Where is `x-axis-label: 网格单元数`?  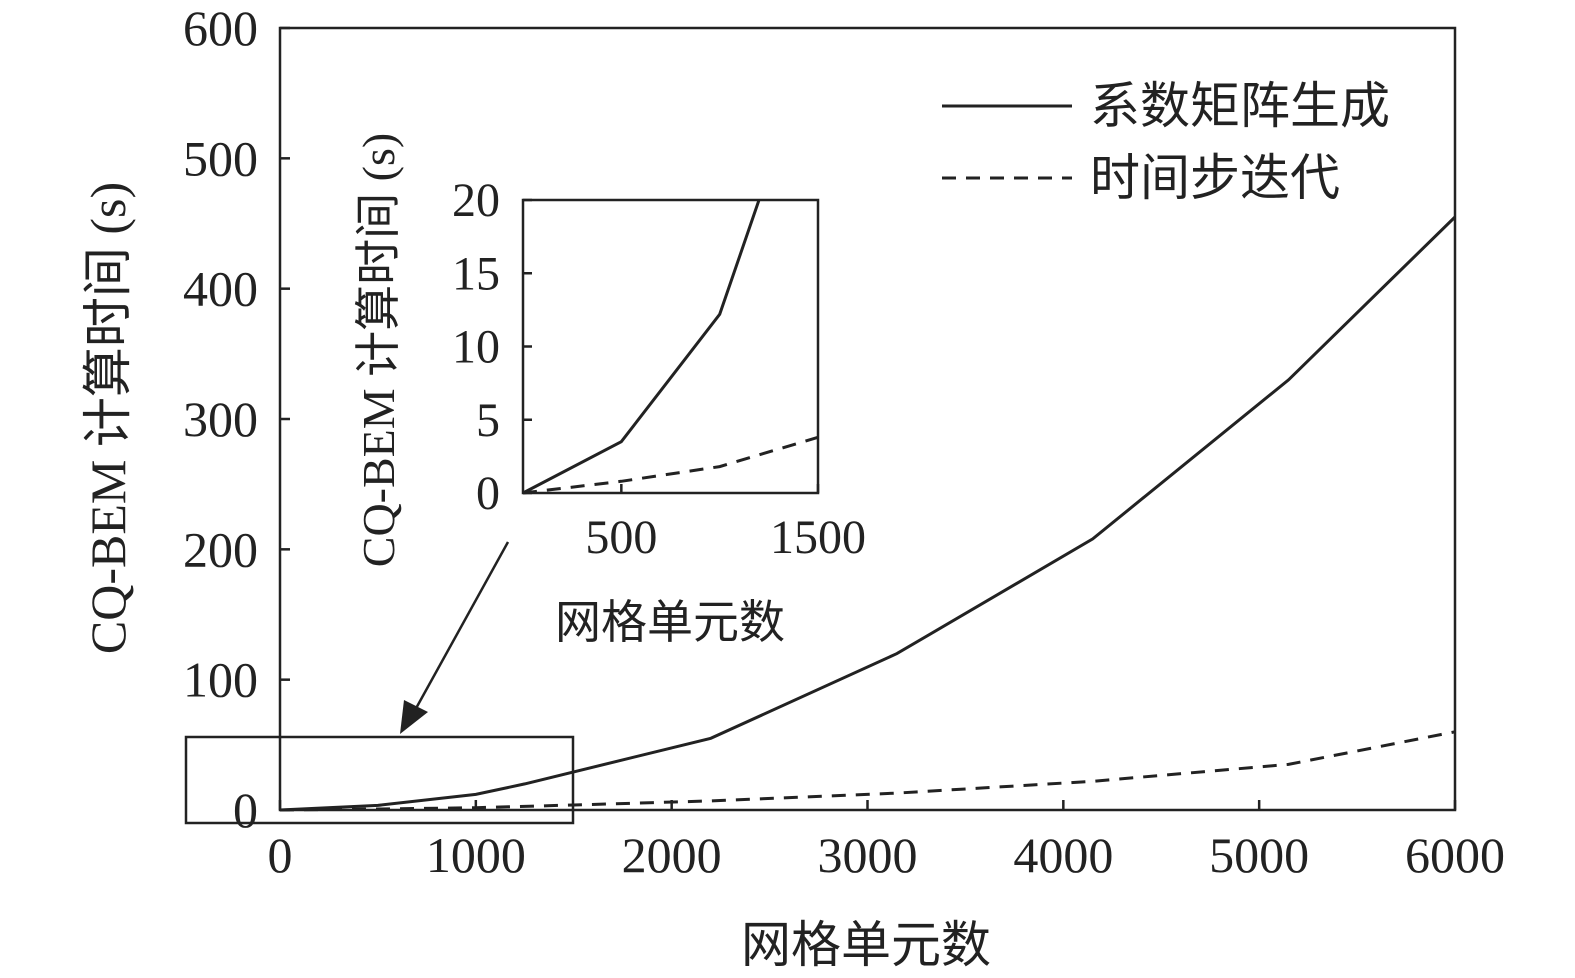
x-axis-label: 网格单元数 is located at coordinates (866, 945).